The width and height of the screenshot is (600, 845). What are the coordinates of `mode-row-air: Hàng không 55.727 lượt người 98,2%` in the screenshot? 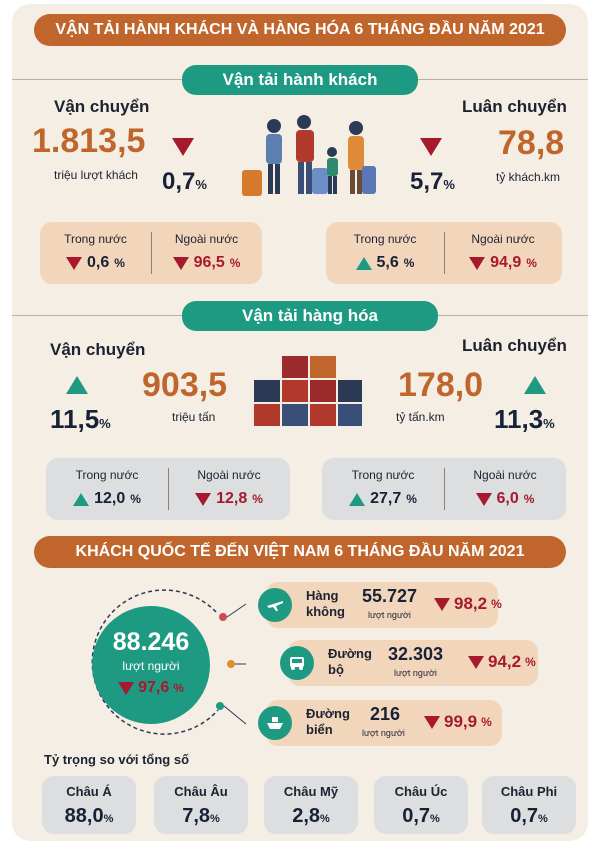 It's located at (380, 605).